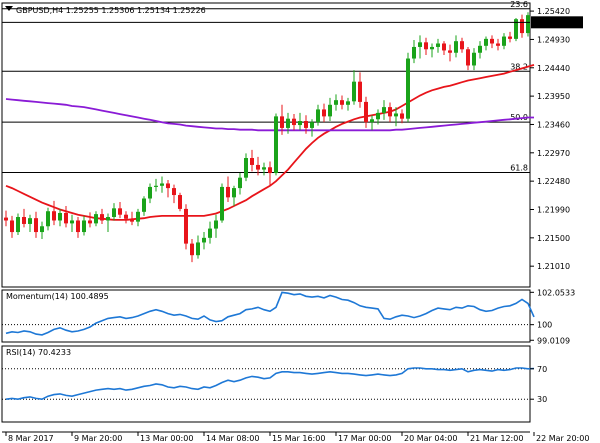  I want to click on time-tick-label: 22 Mar 20:00, so click(562, 438).